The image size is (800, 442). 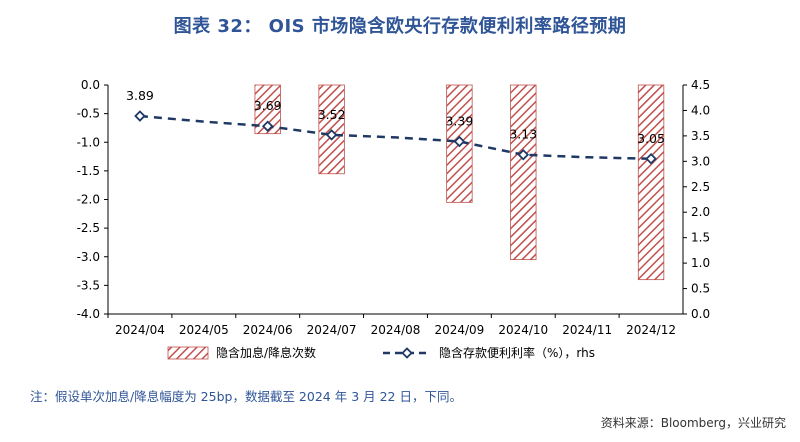 I want to click on x-tick-label: 2024/07, so click(x=332, y=330).